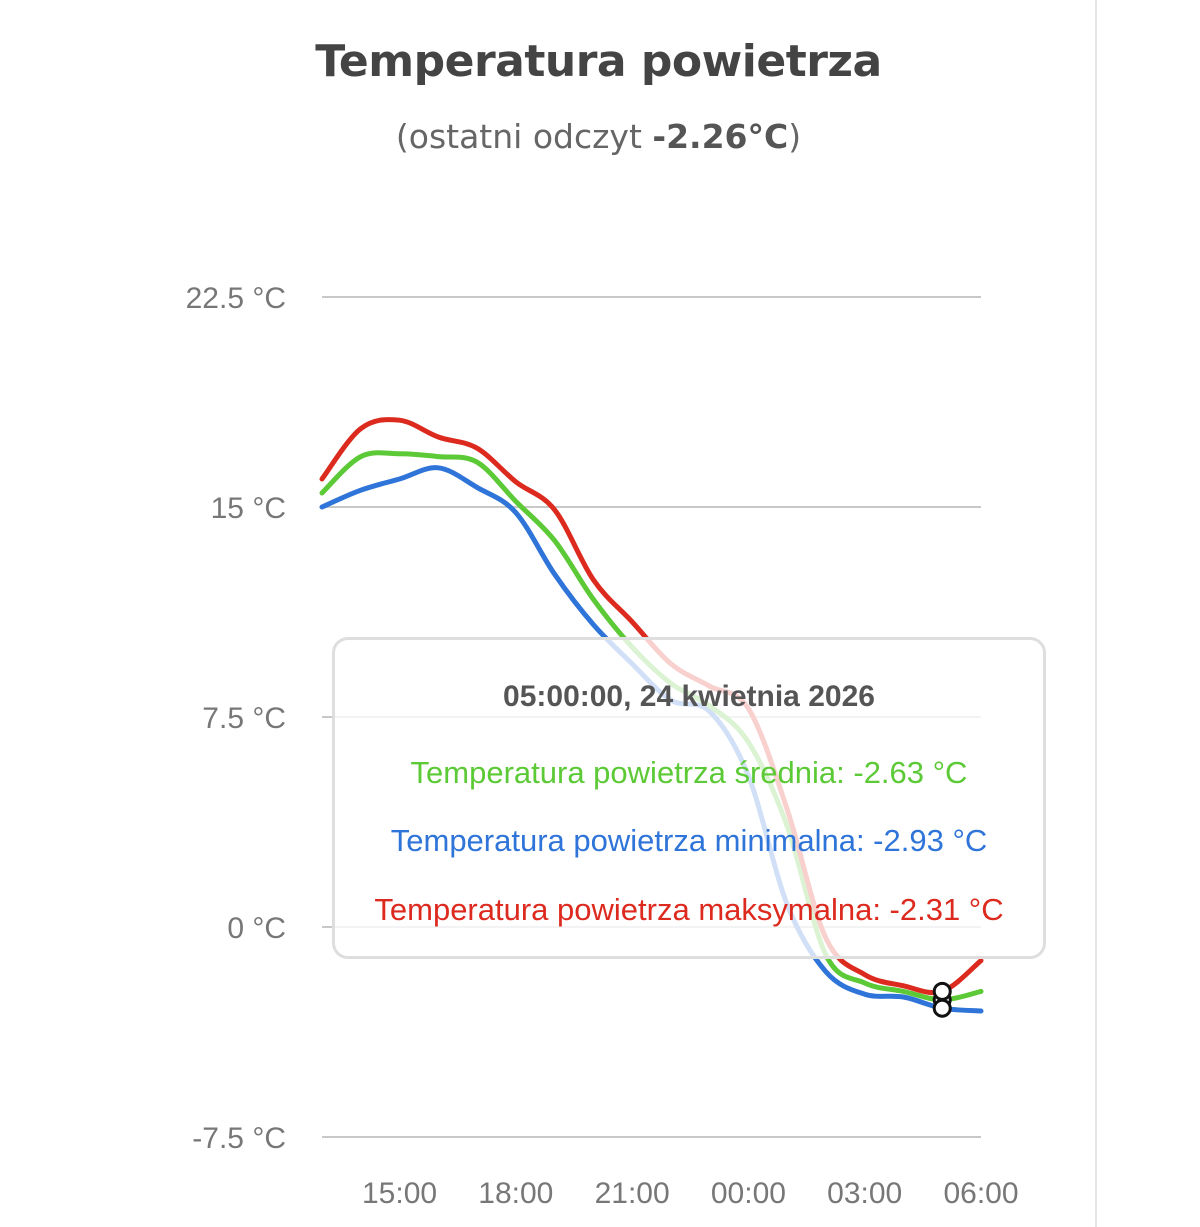 The height and width of the screenshot is (1227, 1200). Describe the element at coordinates (256, 928) in the screenshot. I see `y-tick-label: 0 °C` at that location.